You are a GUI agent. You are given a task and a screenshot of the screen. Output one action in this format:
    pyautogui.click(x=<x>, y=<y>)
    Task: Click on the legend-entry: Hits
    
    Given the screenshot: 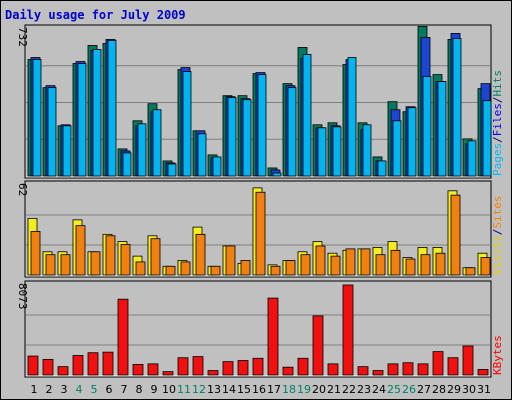 What is the action you would take?
    pyautogui.click(x=497, y=83)
    